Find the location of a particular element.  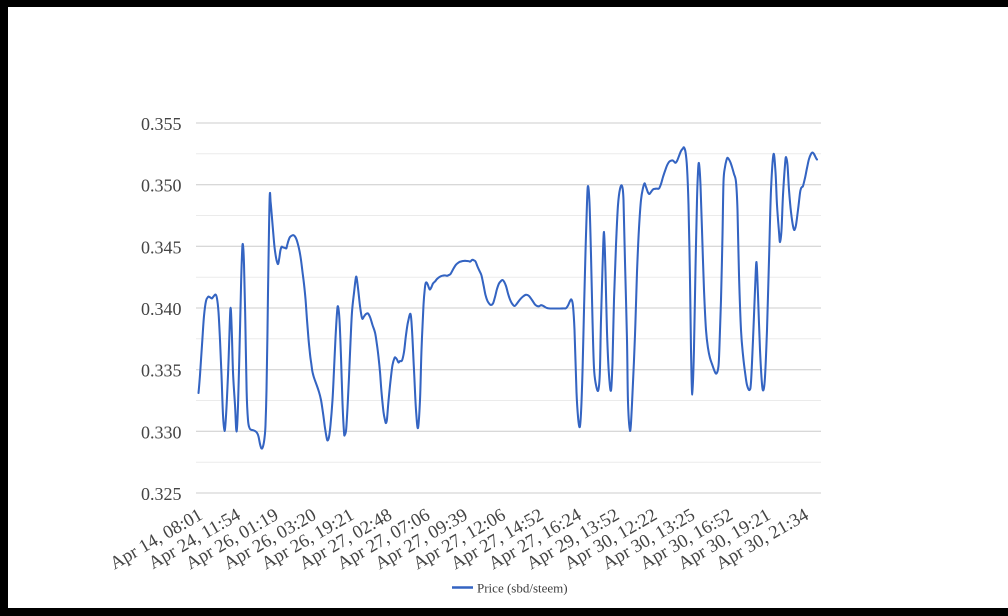

svg-text: 0.340 is located at coordinates (161, 309).